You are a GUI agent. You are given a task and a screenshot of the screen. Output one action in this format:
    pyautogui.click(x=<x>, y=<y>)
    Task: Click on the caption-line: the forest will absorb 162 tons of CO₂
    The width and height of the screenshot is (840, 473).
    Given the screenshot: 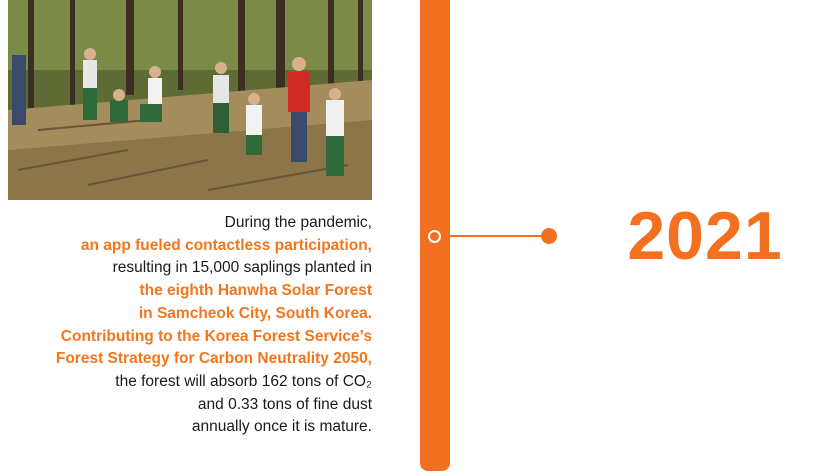 What is the action you would take?
    pyautogui.click(x=243, y=381)
    